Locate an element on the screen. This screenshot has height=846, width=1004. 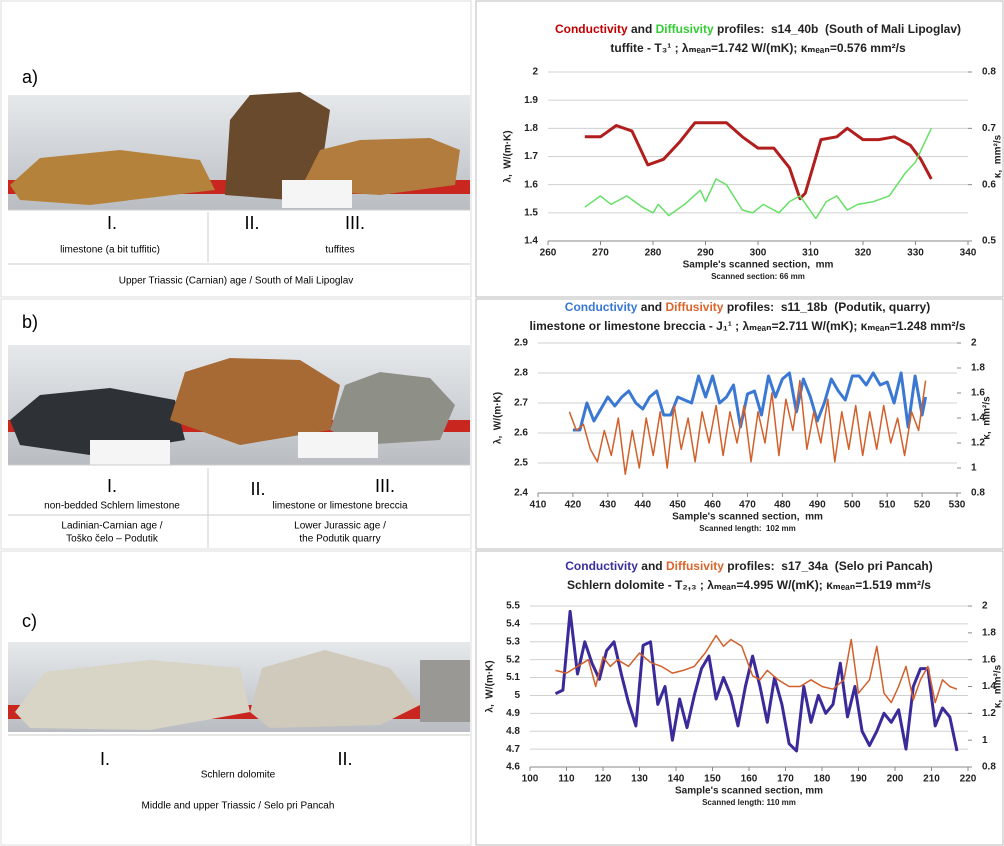
title-part: profiles: s11_18b (Podutik, quarry) is located at coordinates (826, 307).